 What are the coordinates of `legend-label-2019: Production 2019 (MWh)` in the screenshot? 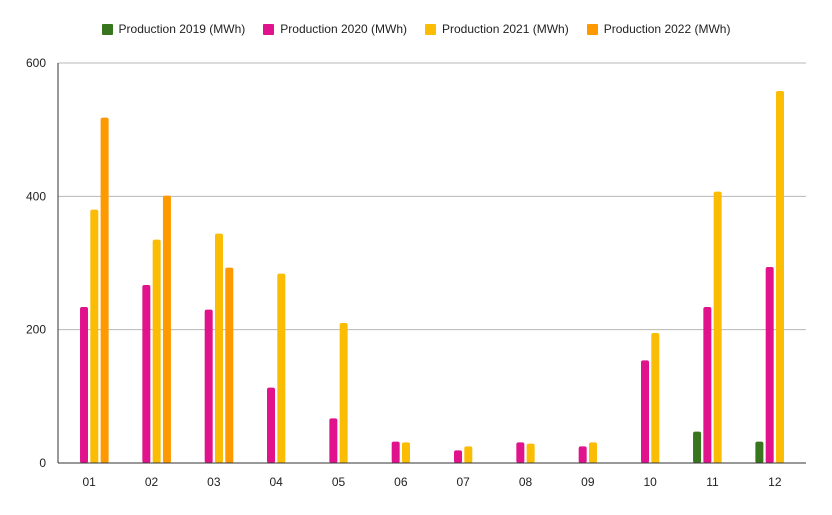 It's located at (182, 29).